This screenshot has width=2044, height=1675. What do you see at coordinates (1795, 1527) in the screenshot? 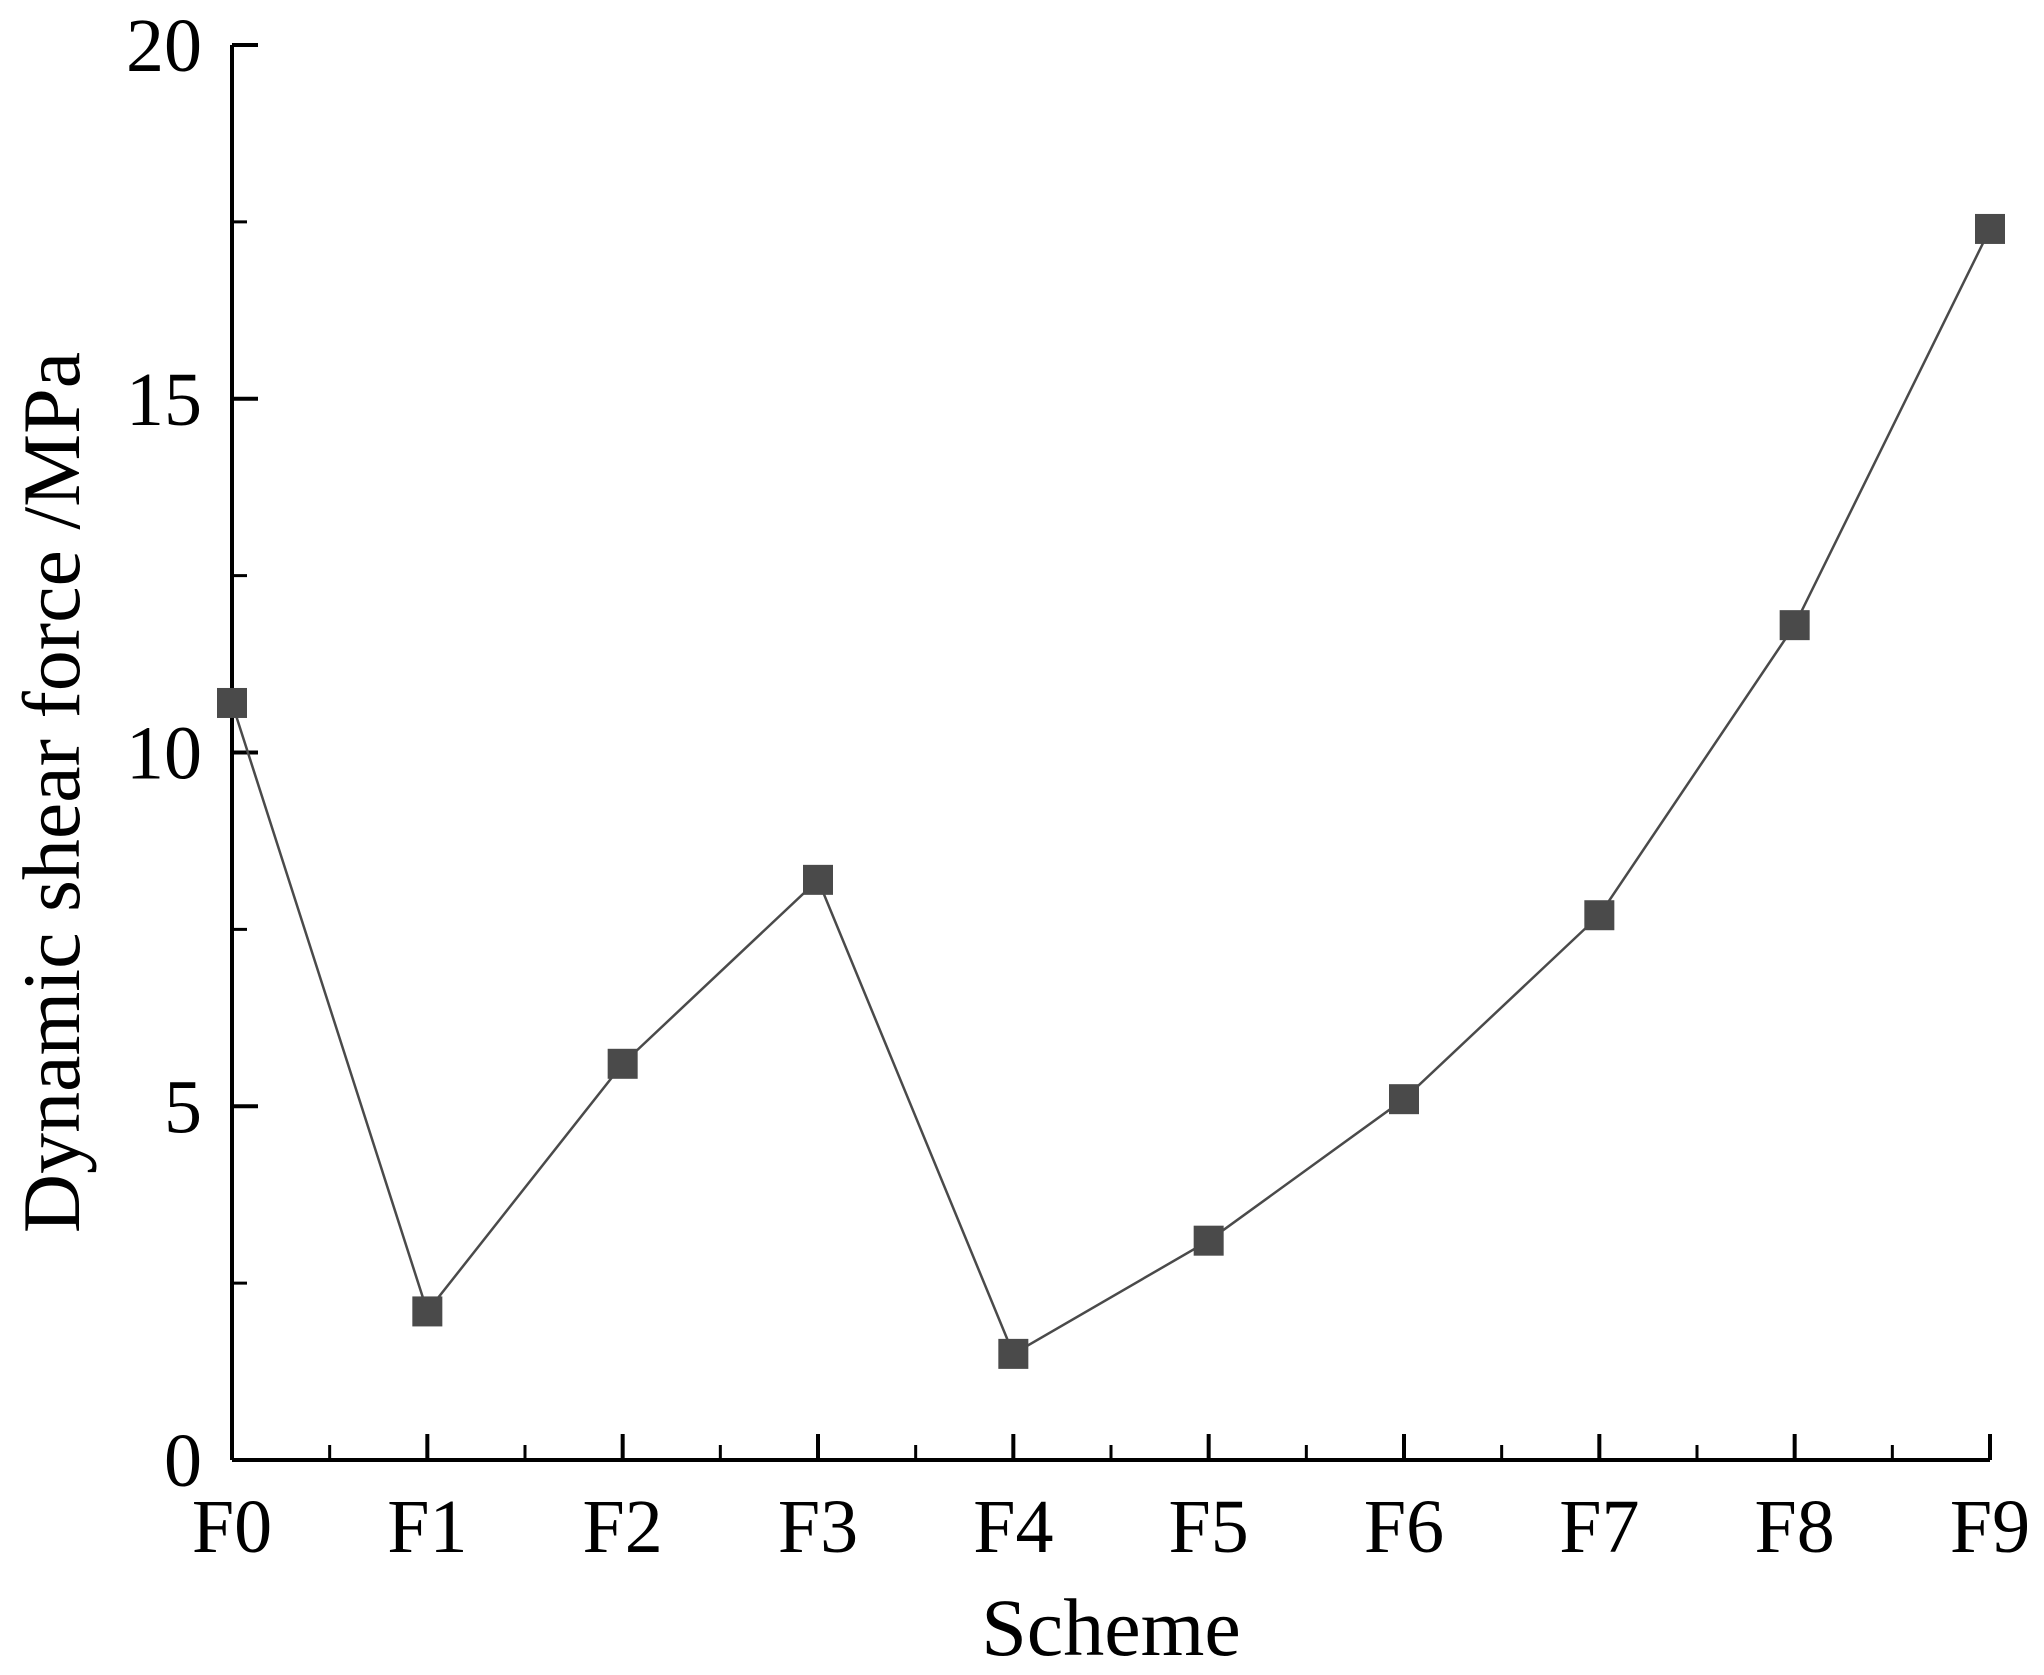
I see `x-tick-label: F8` at bounding box center [1795, 1527].